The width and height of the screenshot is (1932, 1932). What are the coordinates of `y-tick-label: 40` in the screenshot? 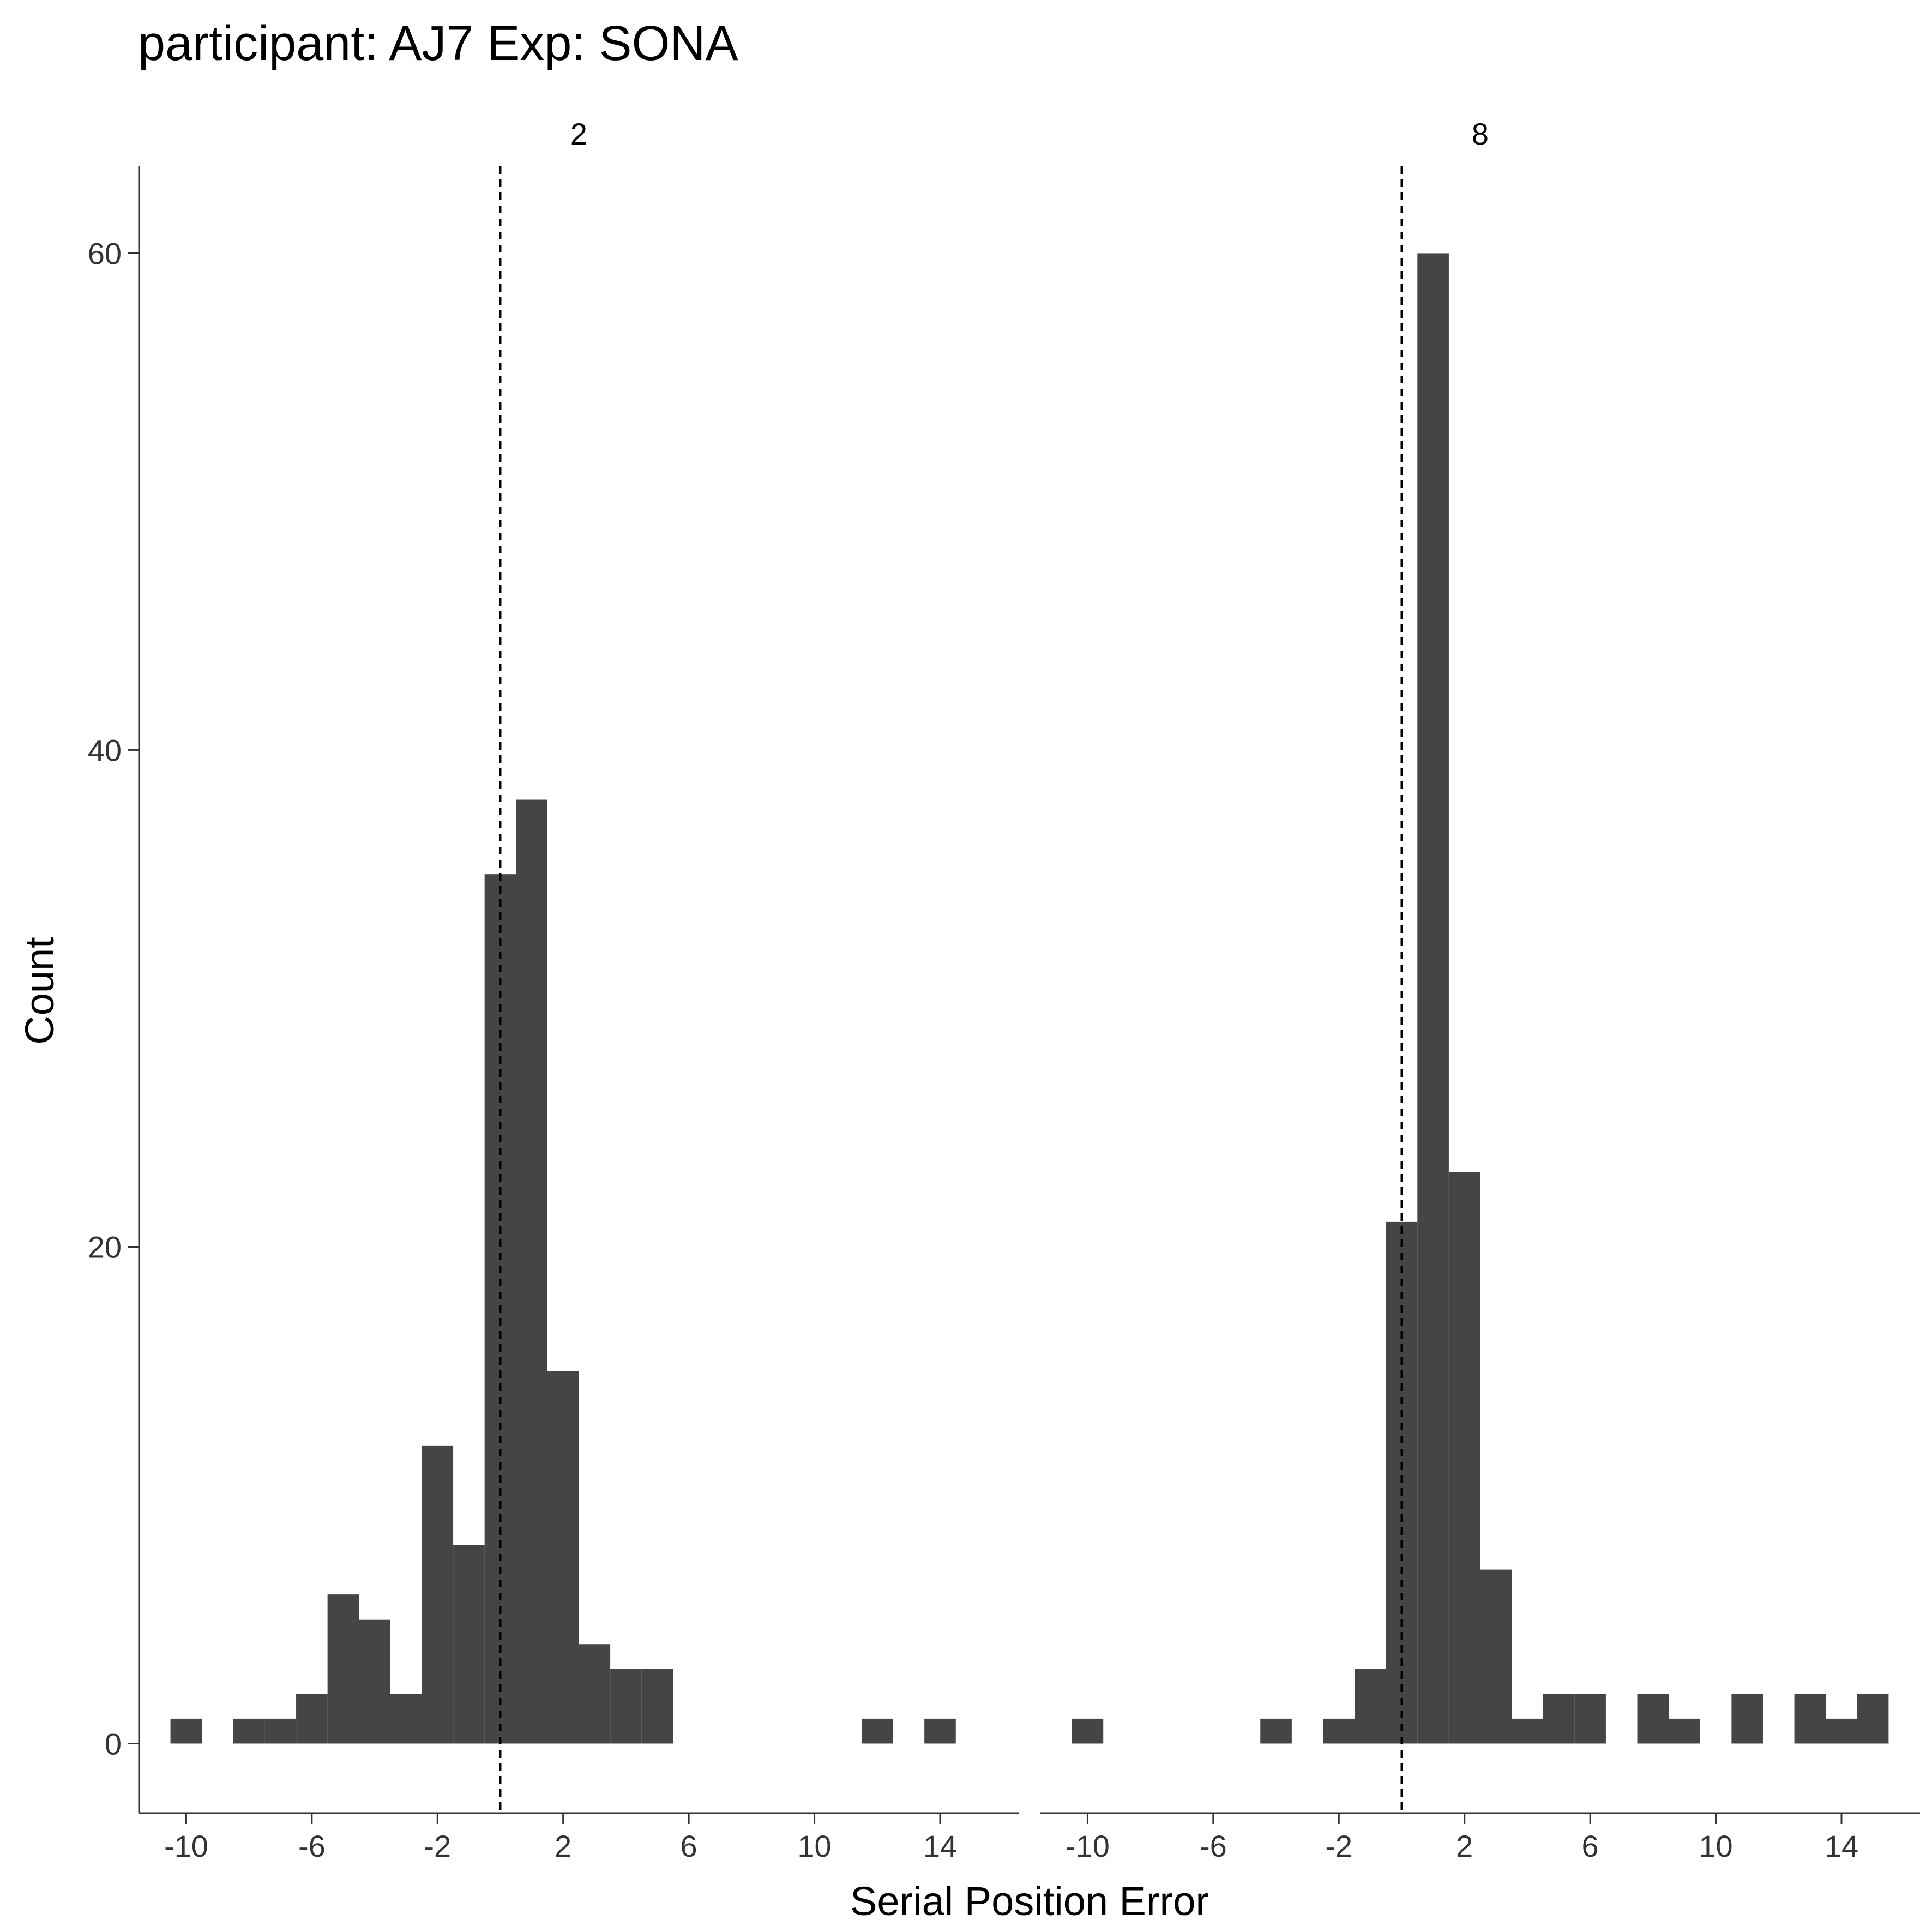 It's located at (105, 750).